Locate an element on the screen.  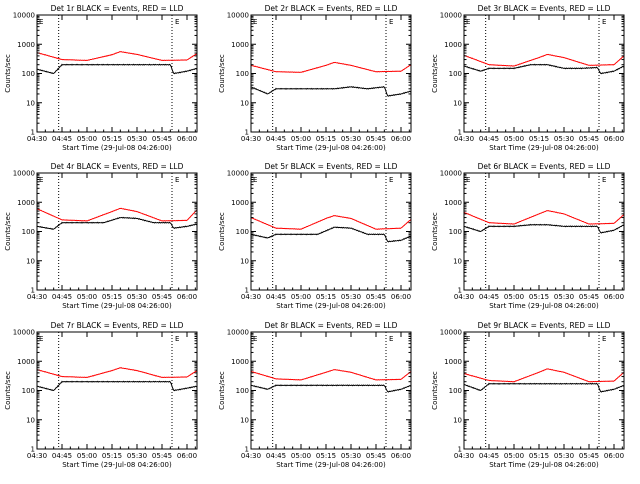
panel-title: Det 4r BLACK = Events, RED = LLD is located at coordinates (117, 166).